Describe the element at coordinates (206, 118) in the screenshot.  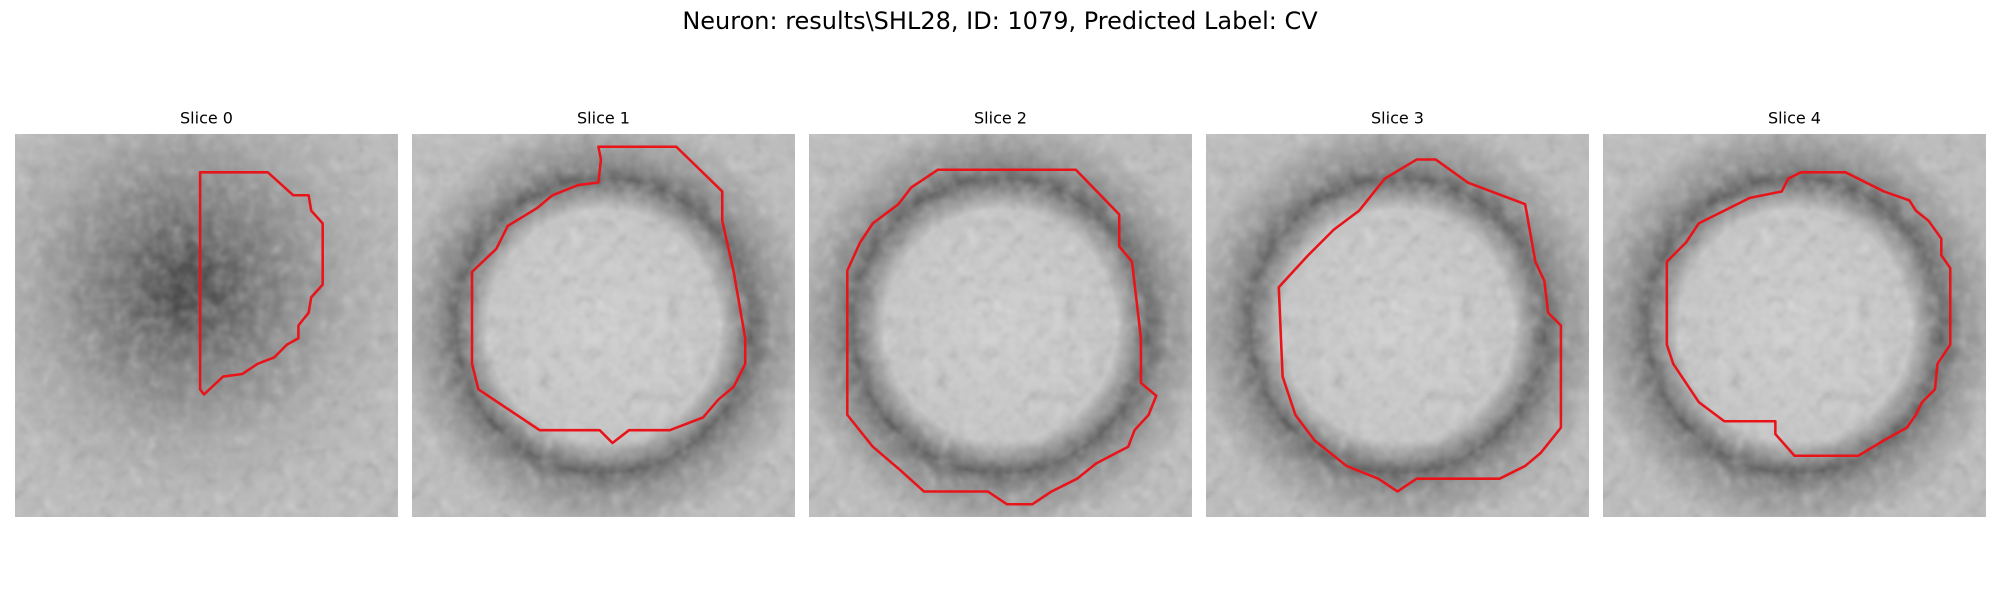
I see `panel-title: Slice 0` at that location.